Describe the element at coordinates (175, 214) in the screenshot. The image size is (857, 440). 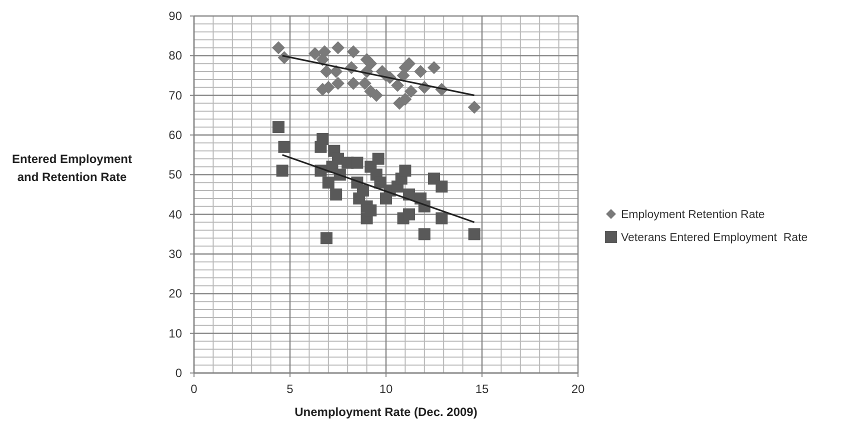
I see `y-tick-label: 40` at that location.